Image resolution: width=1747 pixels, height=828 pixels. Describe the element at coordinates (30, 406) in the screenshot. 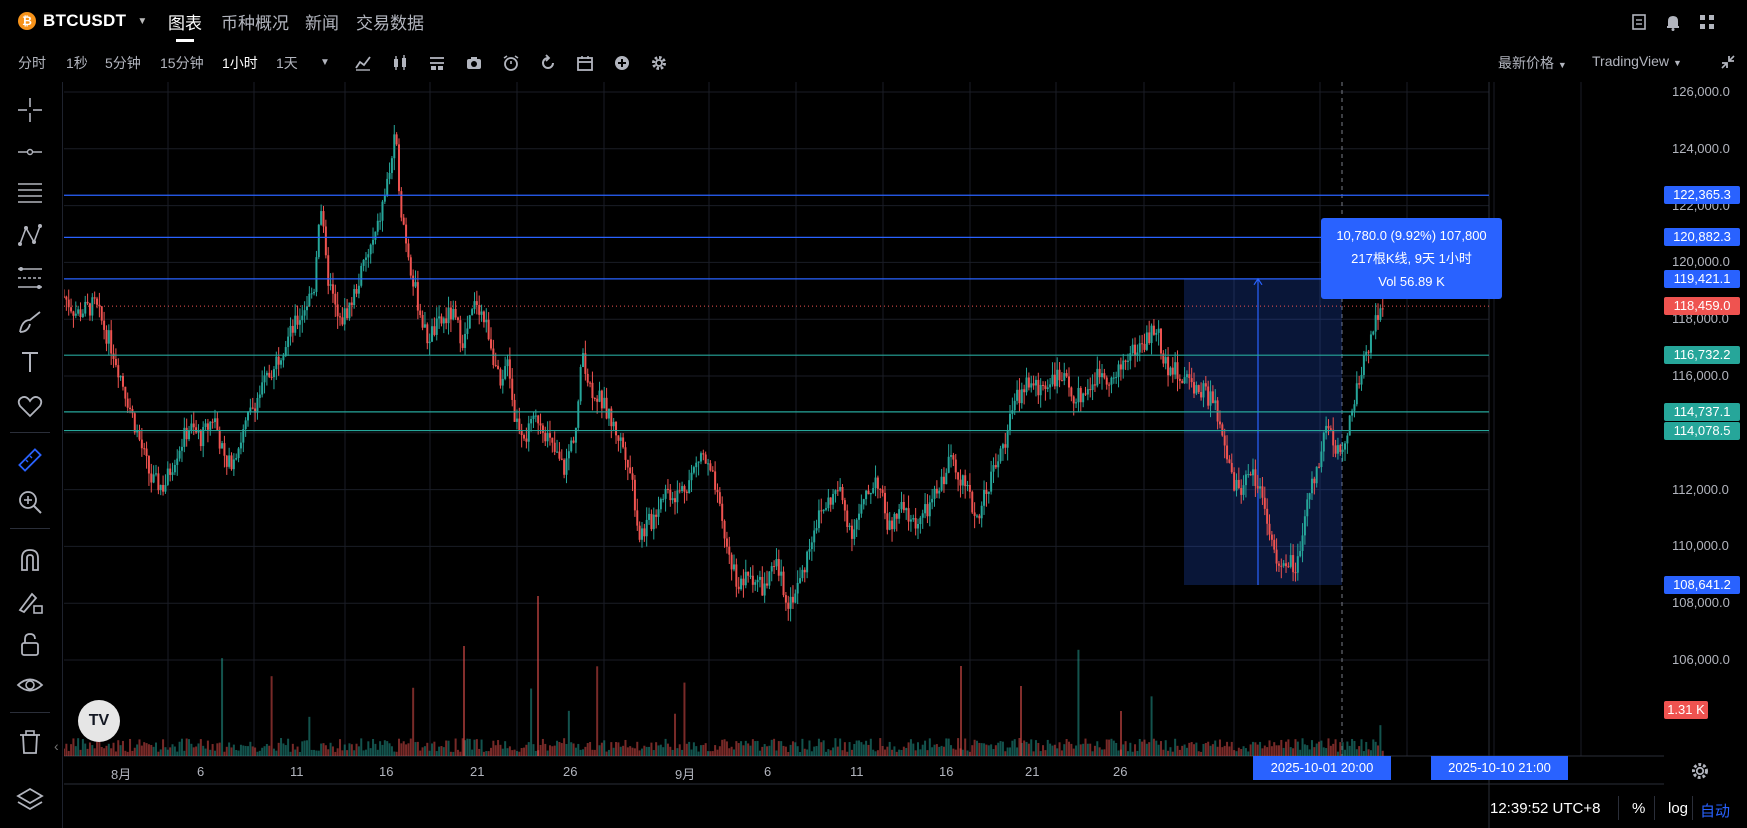

I see `heart-icon` at that location.